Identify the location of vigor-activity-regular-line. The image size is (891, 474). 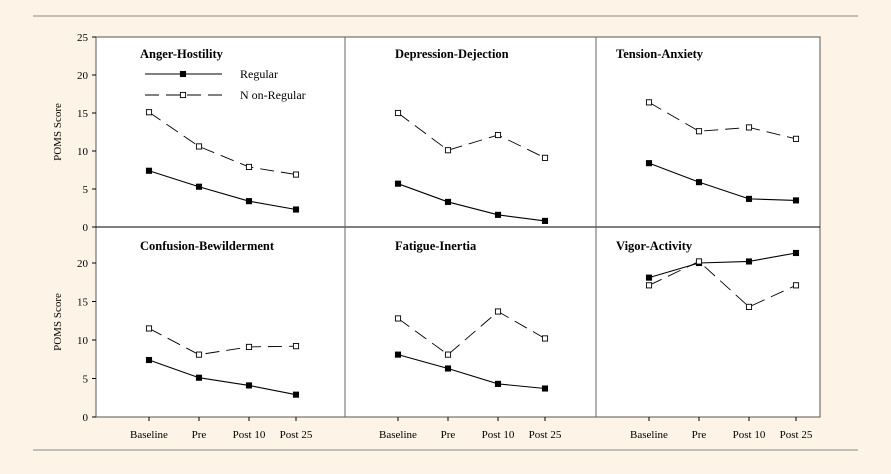
(722, 265).